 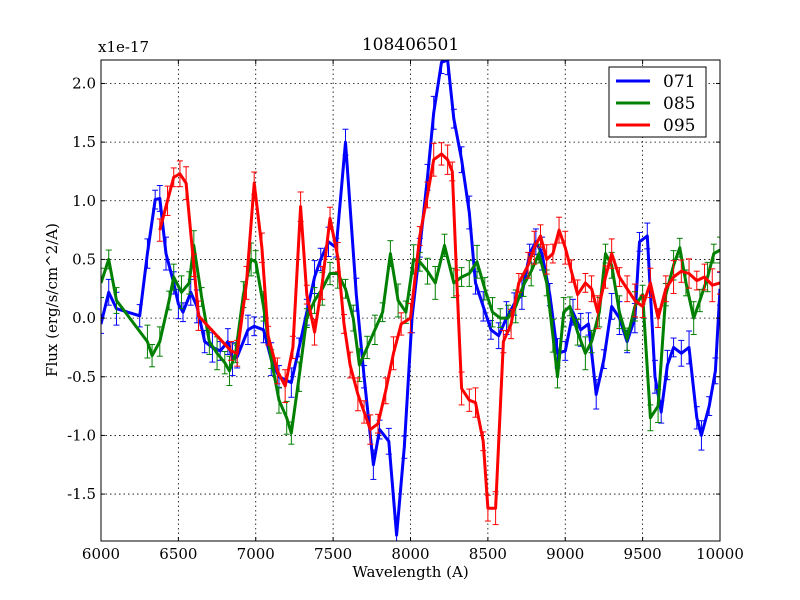 What do you see at coordinates (81, 377) in the screenshot?
I see `y-tick-label: -0.5` at bounding box center [81, 377].